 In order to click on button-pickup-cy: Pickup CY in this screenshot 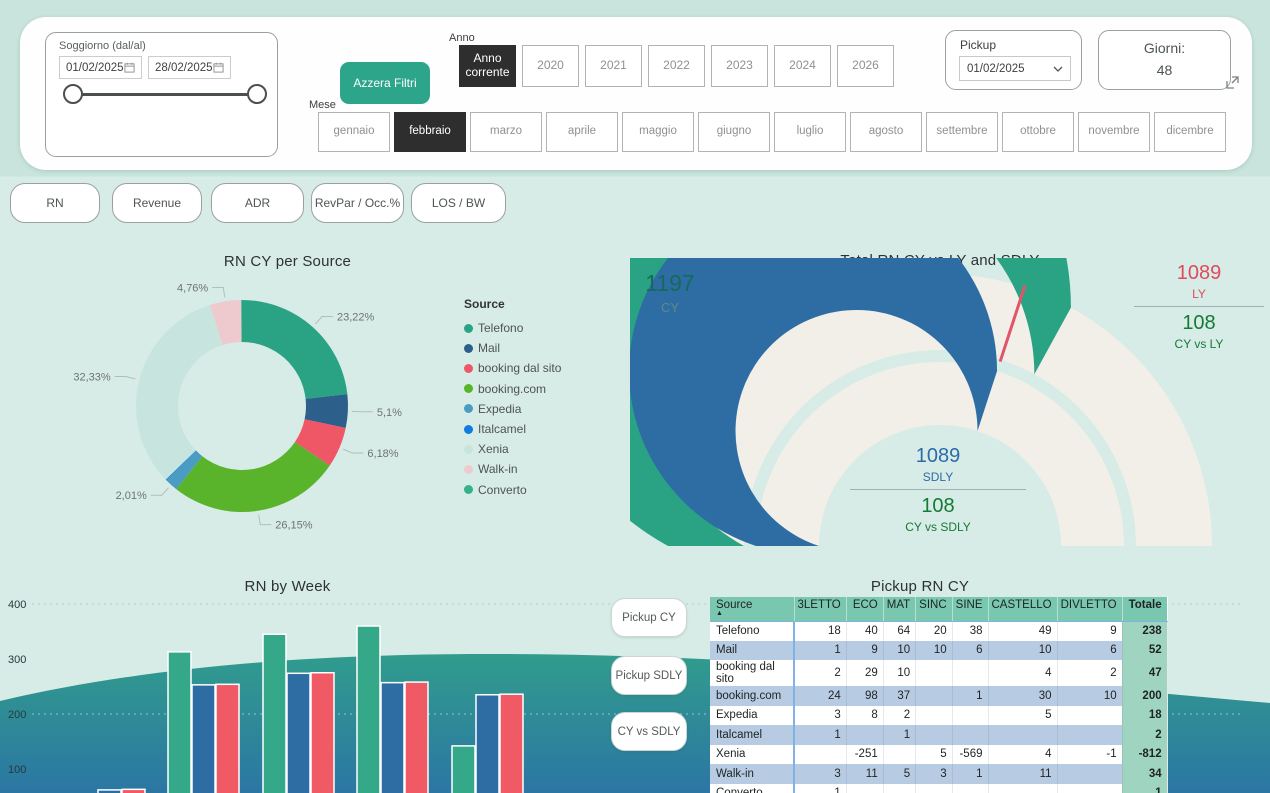, I will do `click(649, 617)`.